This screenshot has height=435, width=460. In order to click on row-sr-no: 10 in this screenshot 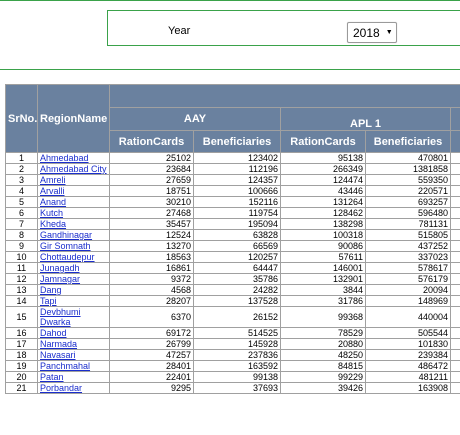, I will do `click(21, 257)`.